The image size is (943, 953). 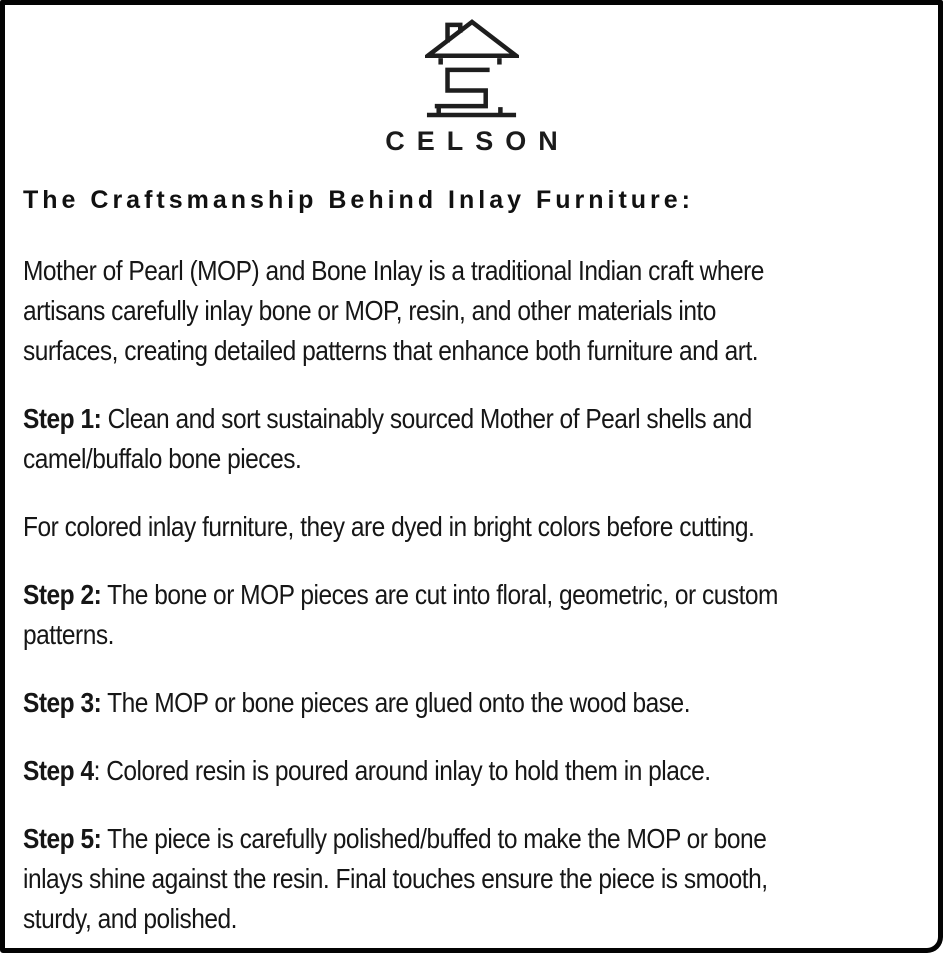 I want to click on step-2-label: Step 2:, so click(x=62, y=594).